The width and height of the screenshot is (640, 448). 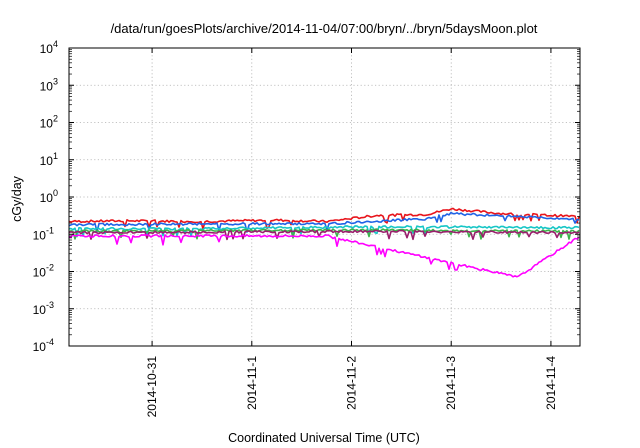 I want to click on y-tick-label: 10⁻³, so click(x=43, y=308).